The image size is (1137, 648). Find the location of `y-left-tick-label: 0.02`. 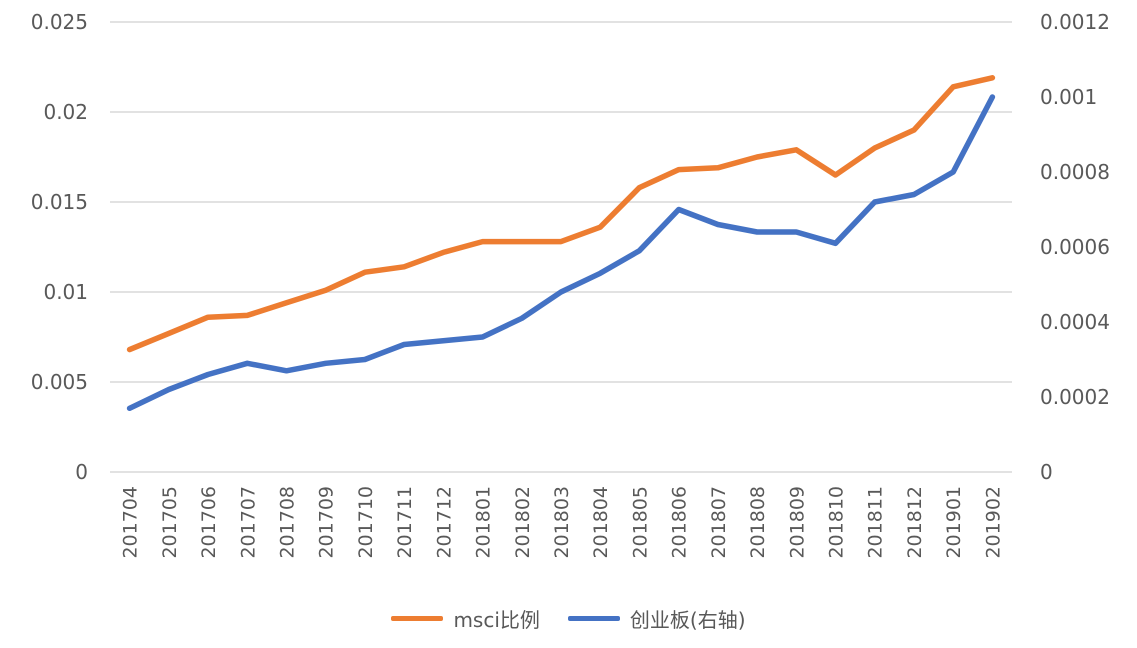

y-left-tick-label: 0.02 is located at coordinates (65, 112).